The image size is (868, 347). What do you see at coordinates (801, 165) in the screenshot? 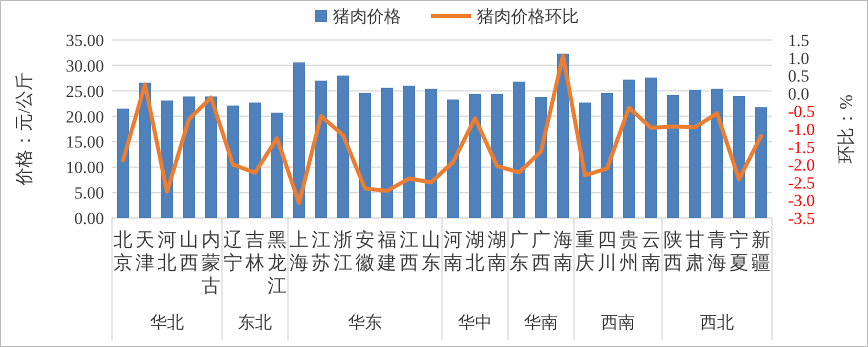
I see `y2-tick-label: -2.0` at bounding box center [801, 165].